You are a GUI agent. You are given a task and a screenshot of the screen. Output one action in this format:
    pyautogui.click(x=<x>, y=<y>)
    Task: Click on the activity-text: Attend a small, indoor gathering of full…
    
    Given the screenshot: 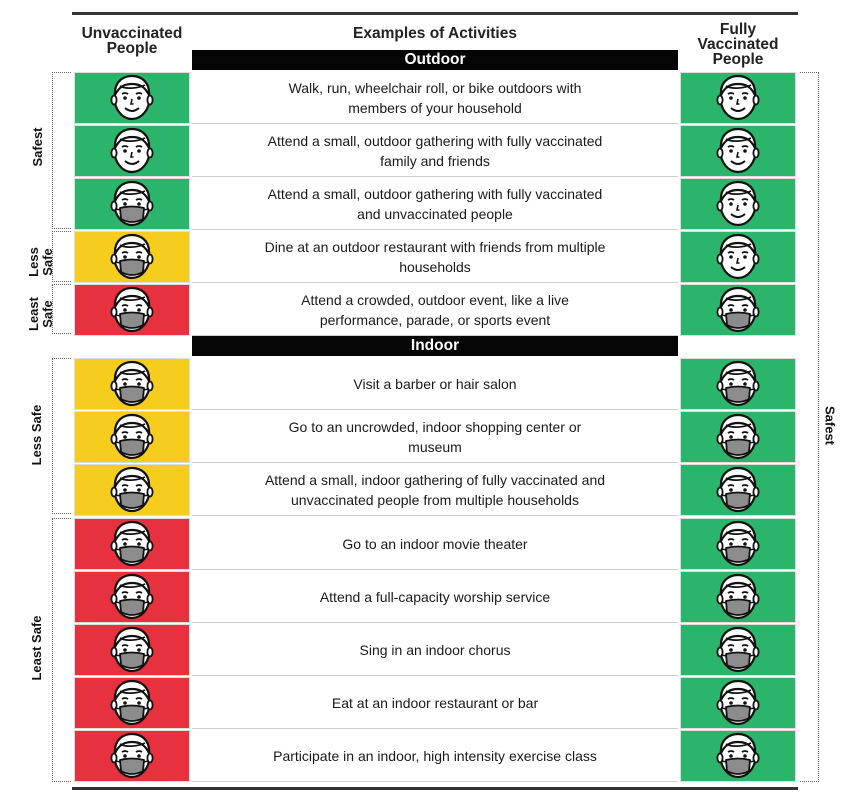 What is the action you would take?
    pyautogui.click(x=435, y=490)
    